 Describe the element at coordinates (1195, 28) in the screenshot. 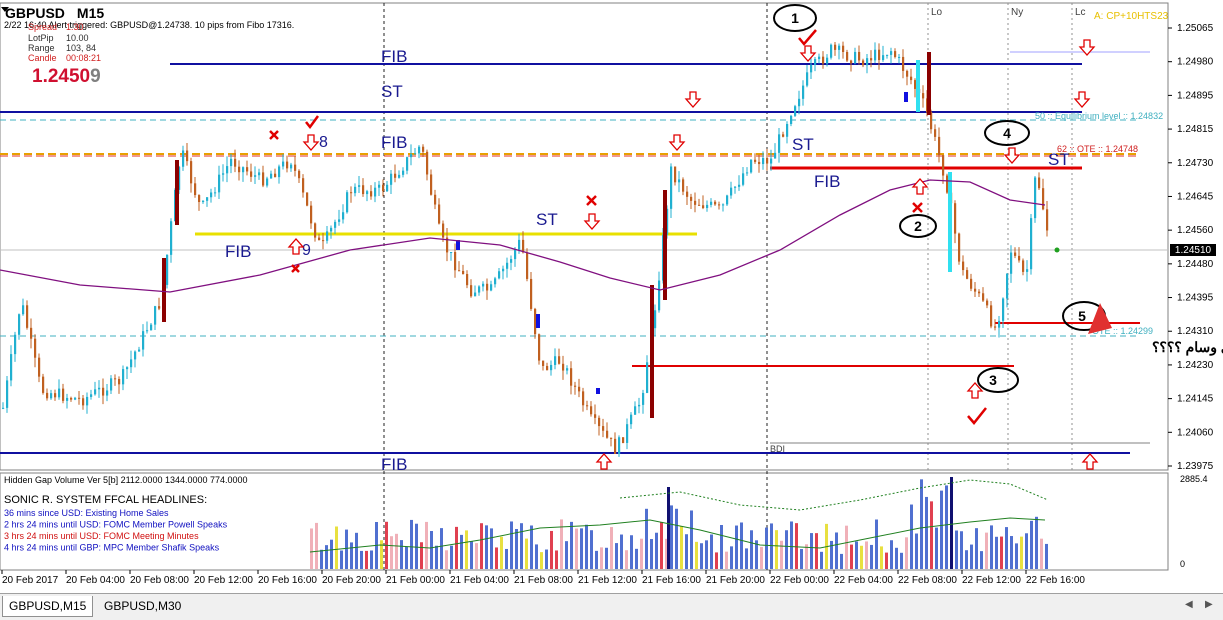

I see `price-tick-label: 1.25065` at that location.